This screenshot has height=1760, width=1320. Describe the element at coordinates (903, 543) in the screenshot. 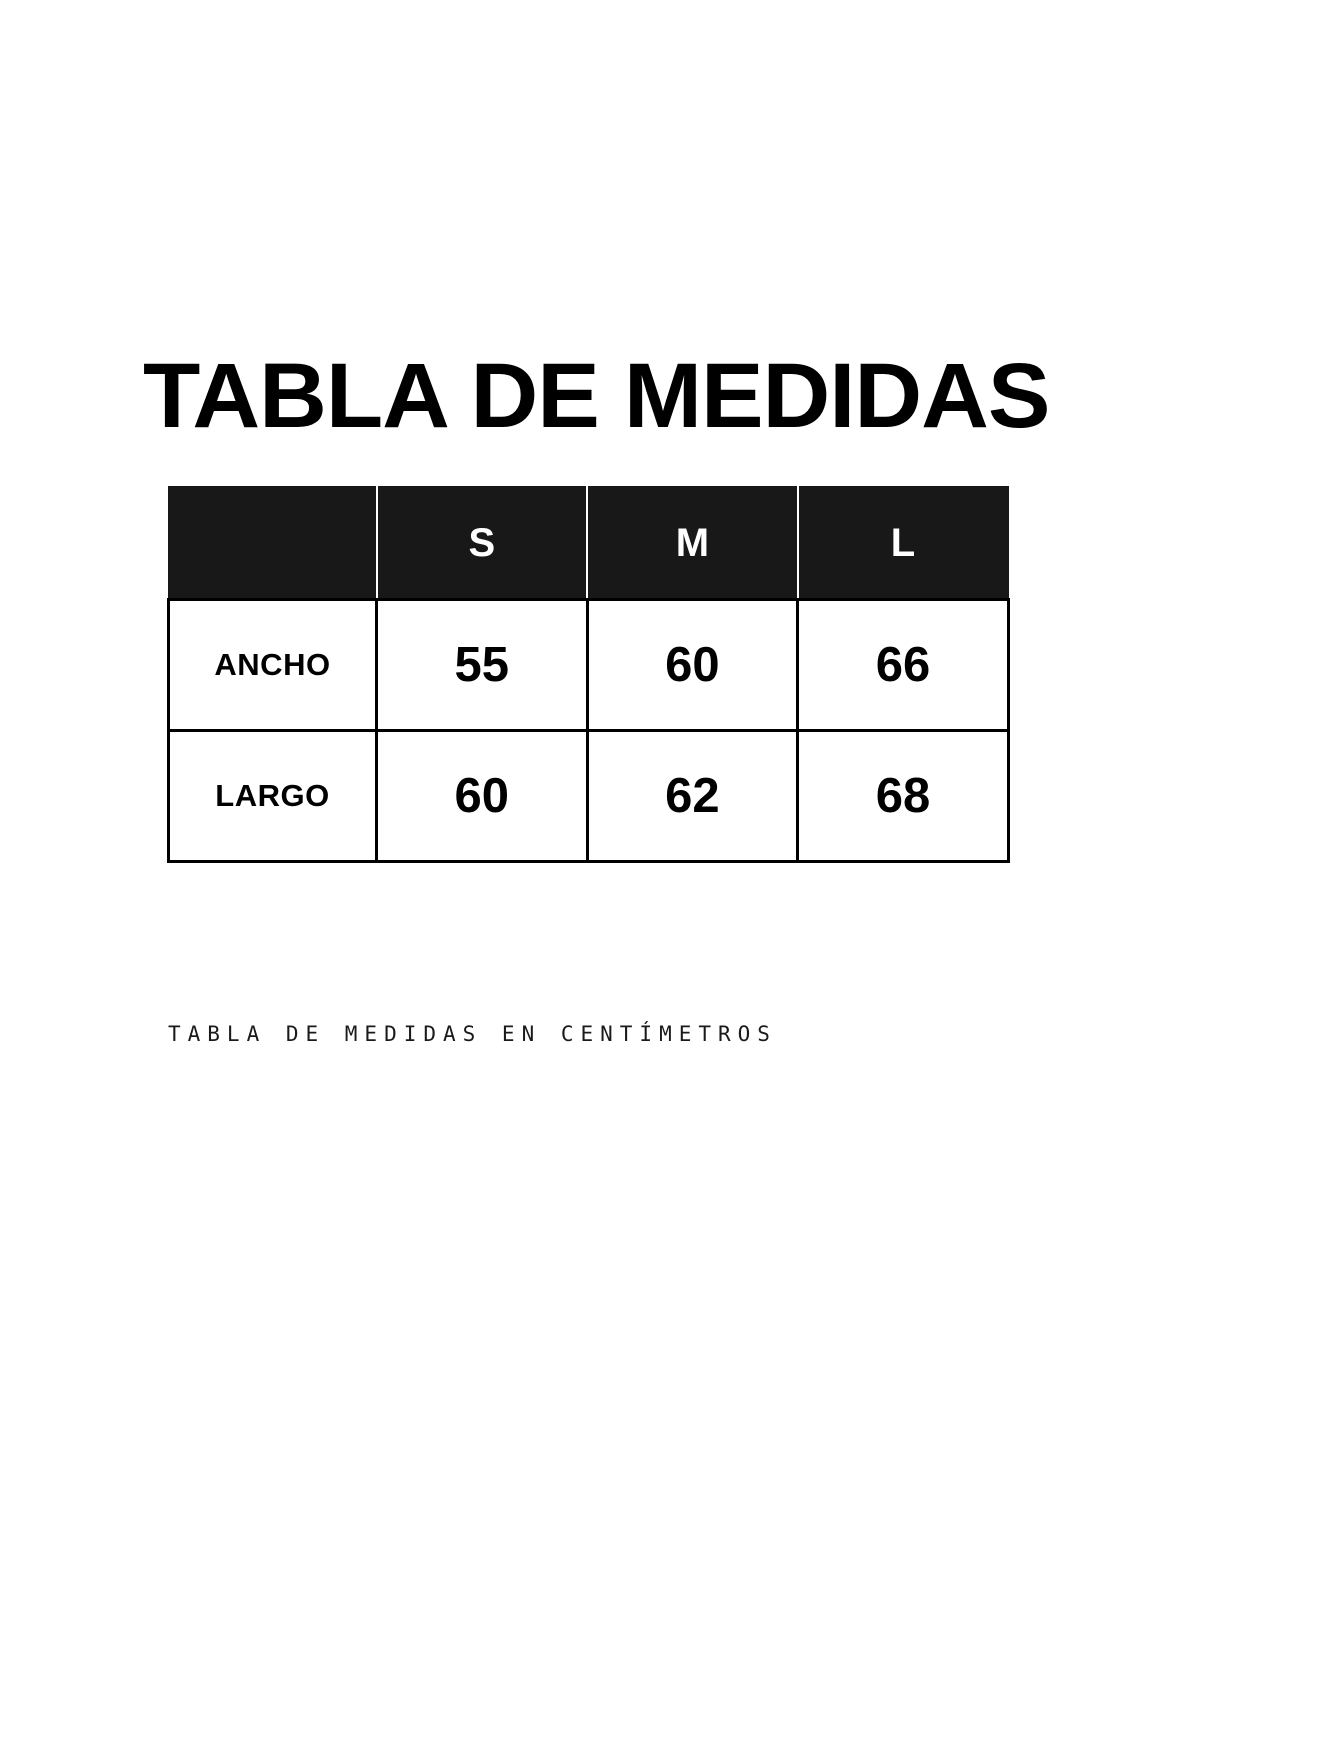

I see `table-header-size-l: L` at that location.